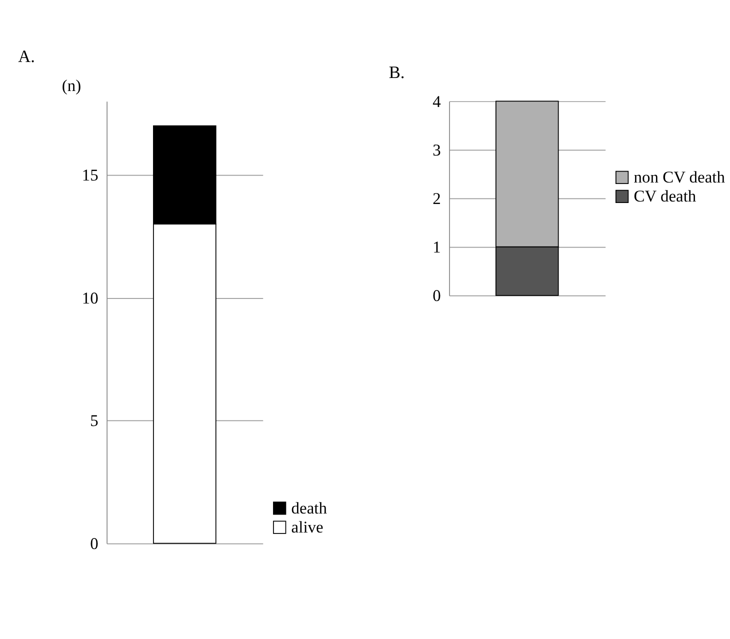  I want to click on chart-title: A., so click(26, 56).